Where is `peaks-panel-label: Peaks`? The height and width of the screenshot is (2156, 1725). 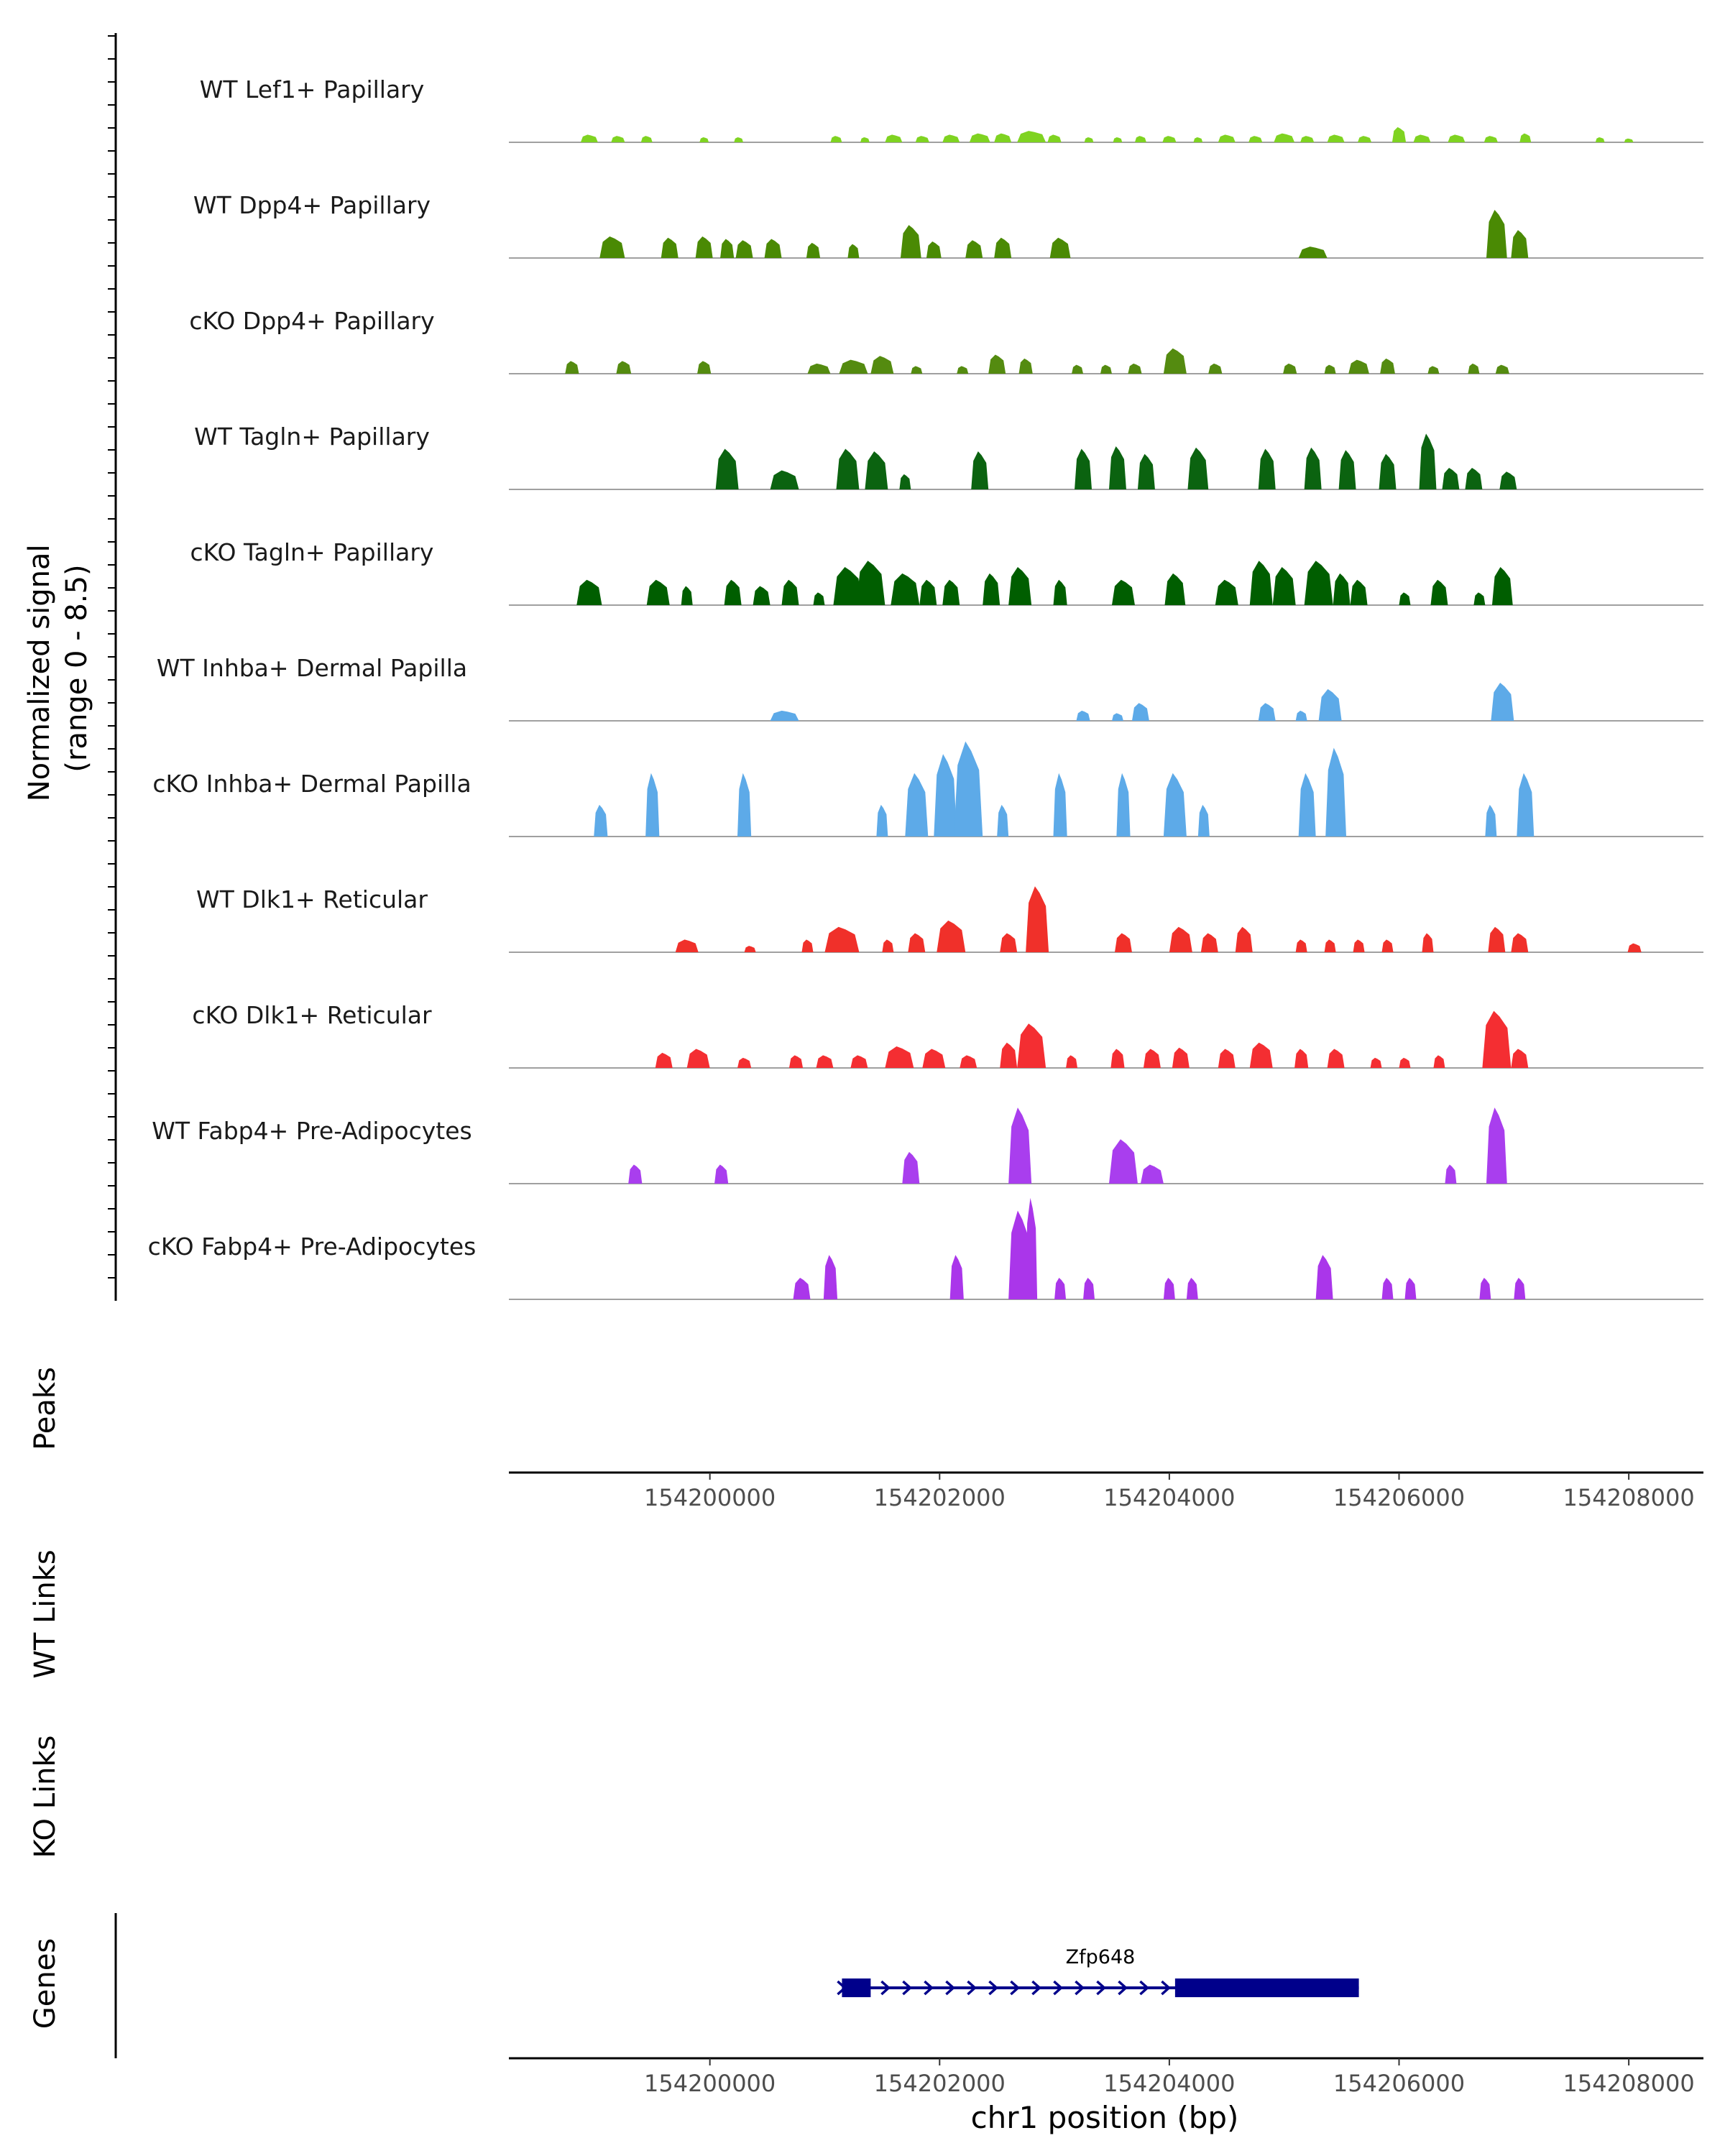 peaks-panel-label: Peaks is located at coordinates (45, 1409).